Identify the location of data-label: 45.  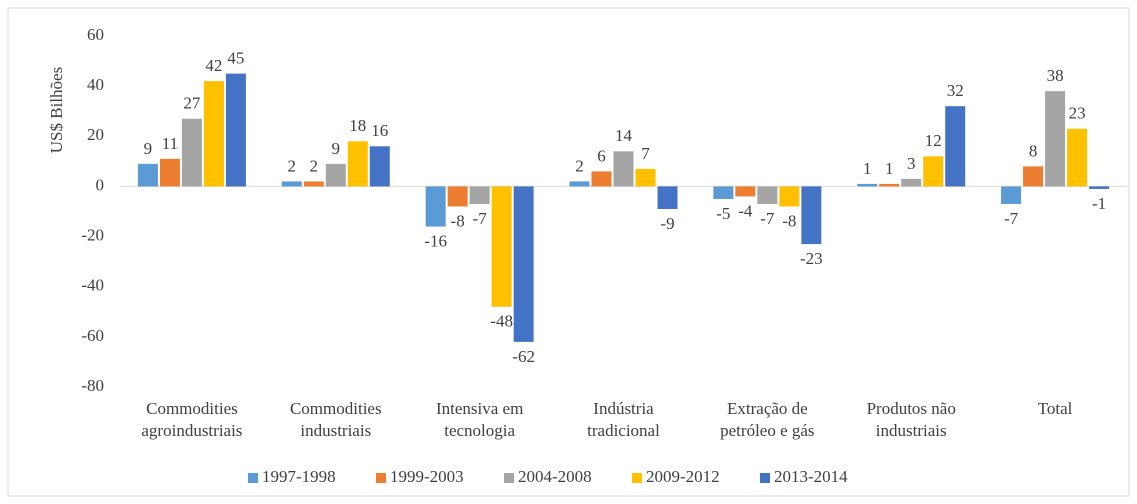
(235, 58).